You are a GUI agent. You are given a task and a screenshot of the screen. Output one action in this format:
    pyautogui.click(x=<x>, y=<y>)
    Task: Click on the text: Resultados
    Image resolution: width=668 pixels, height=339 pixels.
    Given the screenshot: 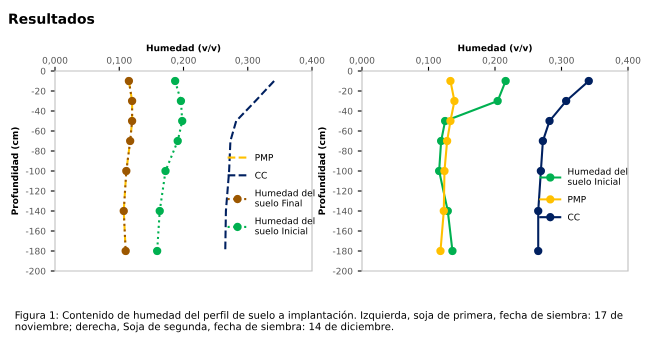 What is the action you would take?
    pyautogui.click(x=51, y=18)
    